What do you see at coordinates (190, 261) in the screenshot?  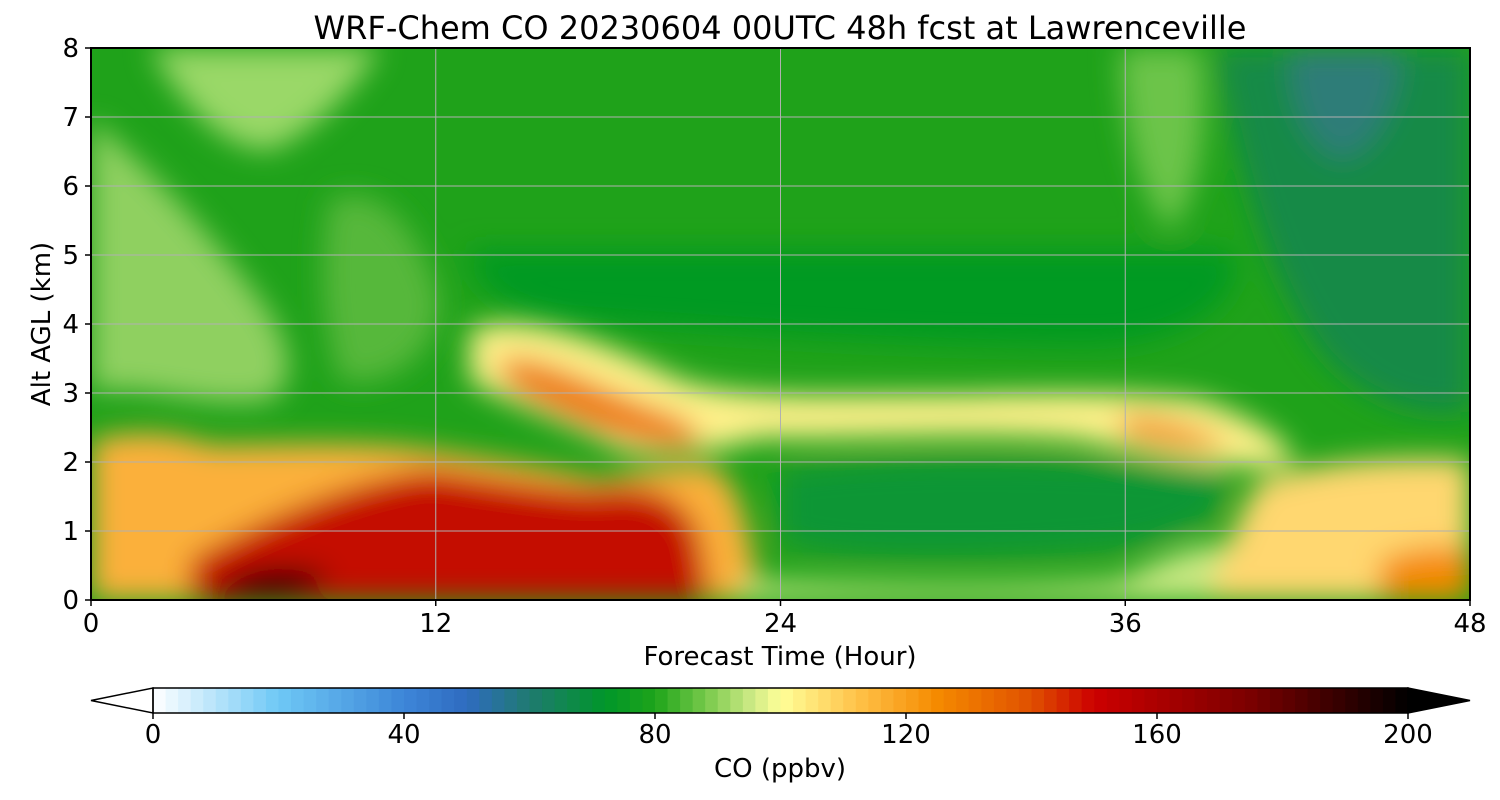 I see `field-light-green-left` at bounding box center [190, 261].